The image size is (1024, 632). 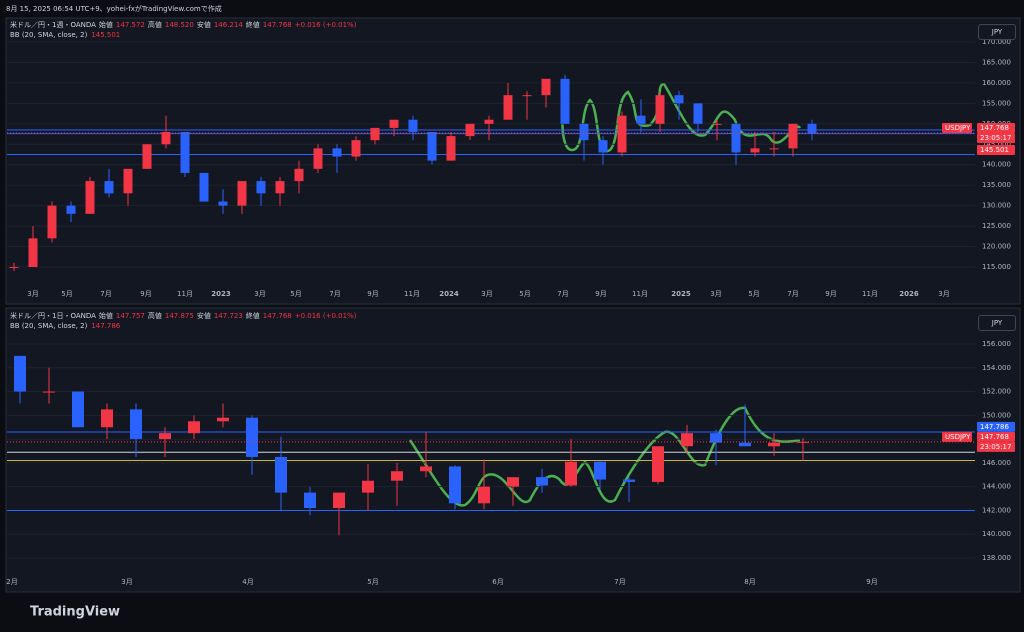 What do you see at coordinates (53, 25) in the screenshot?
I see `symbol: 米ドル／円・1週・OANDA` at bounding box center [53, 25].